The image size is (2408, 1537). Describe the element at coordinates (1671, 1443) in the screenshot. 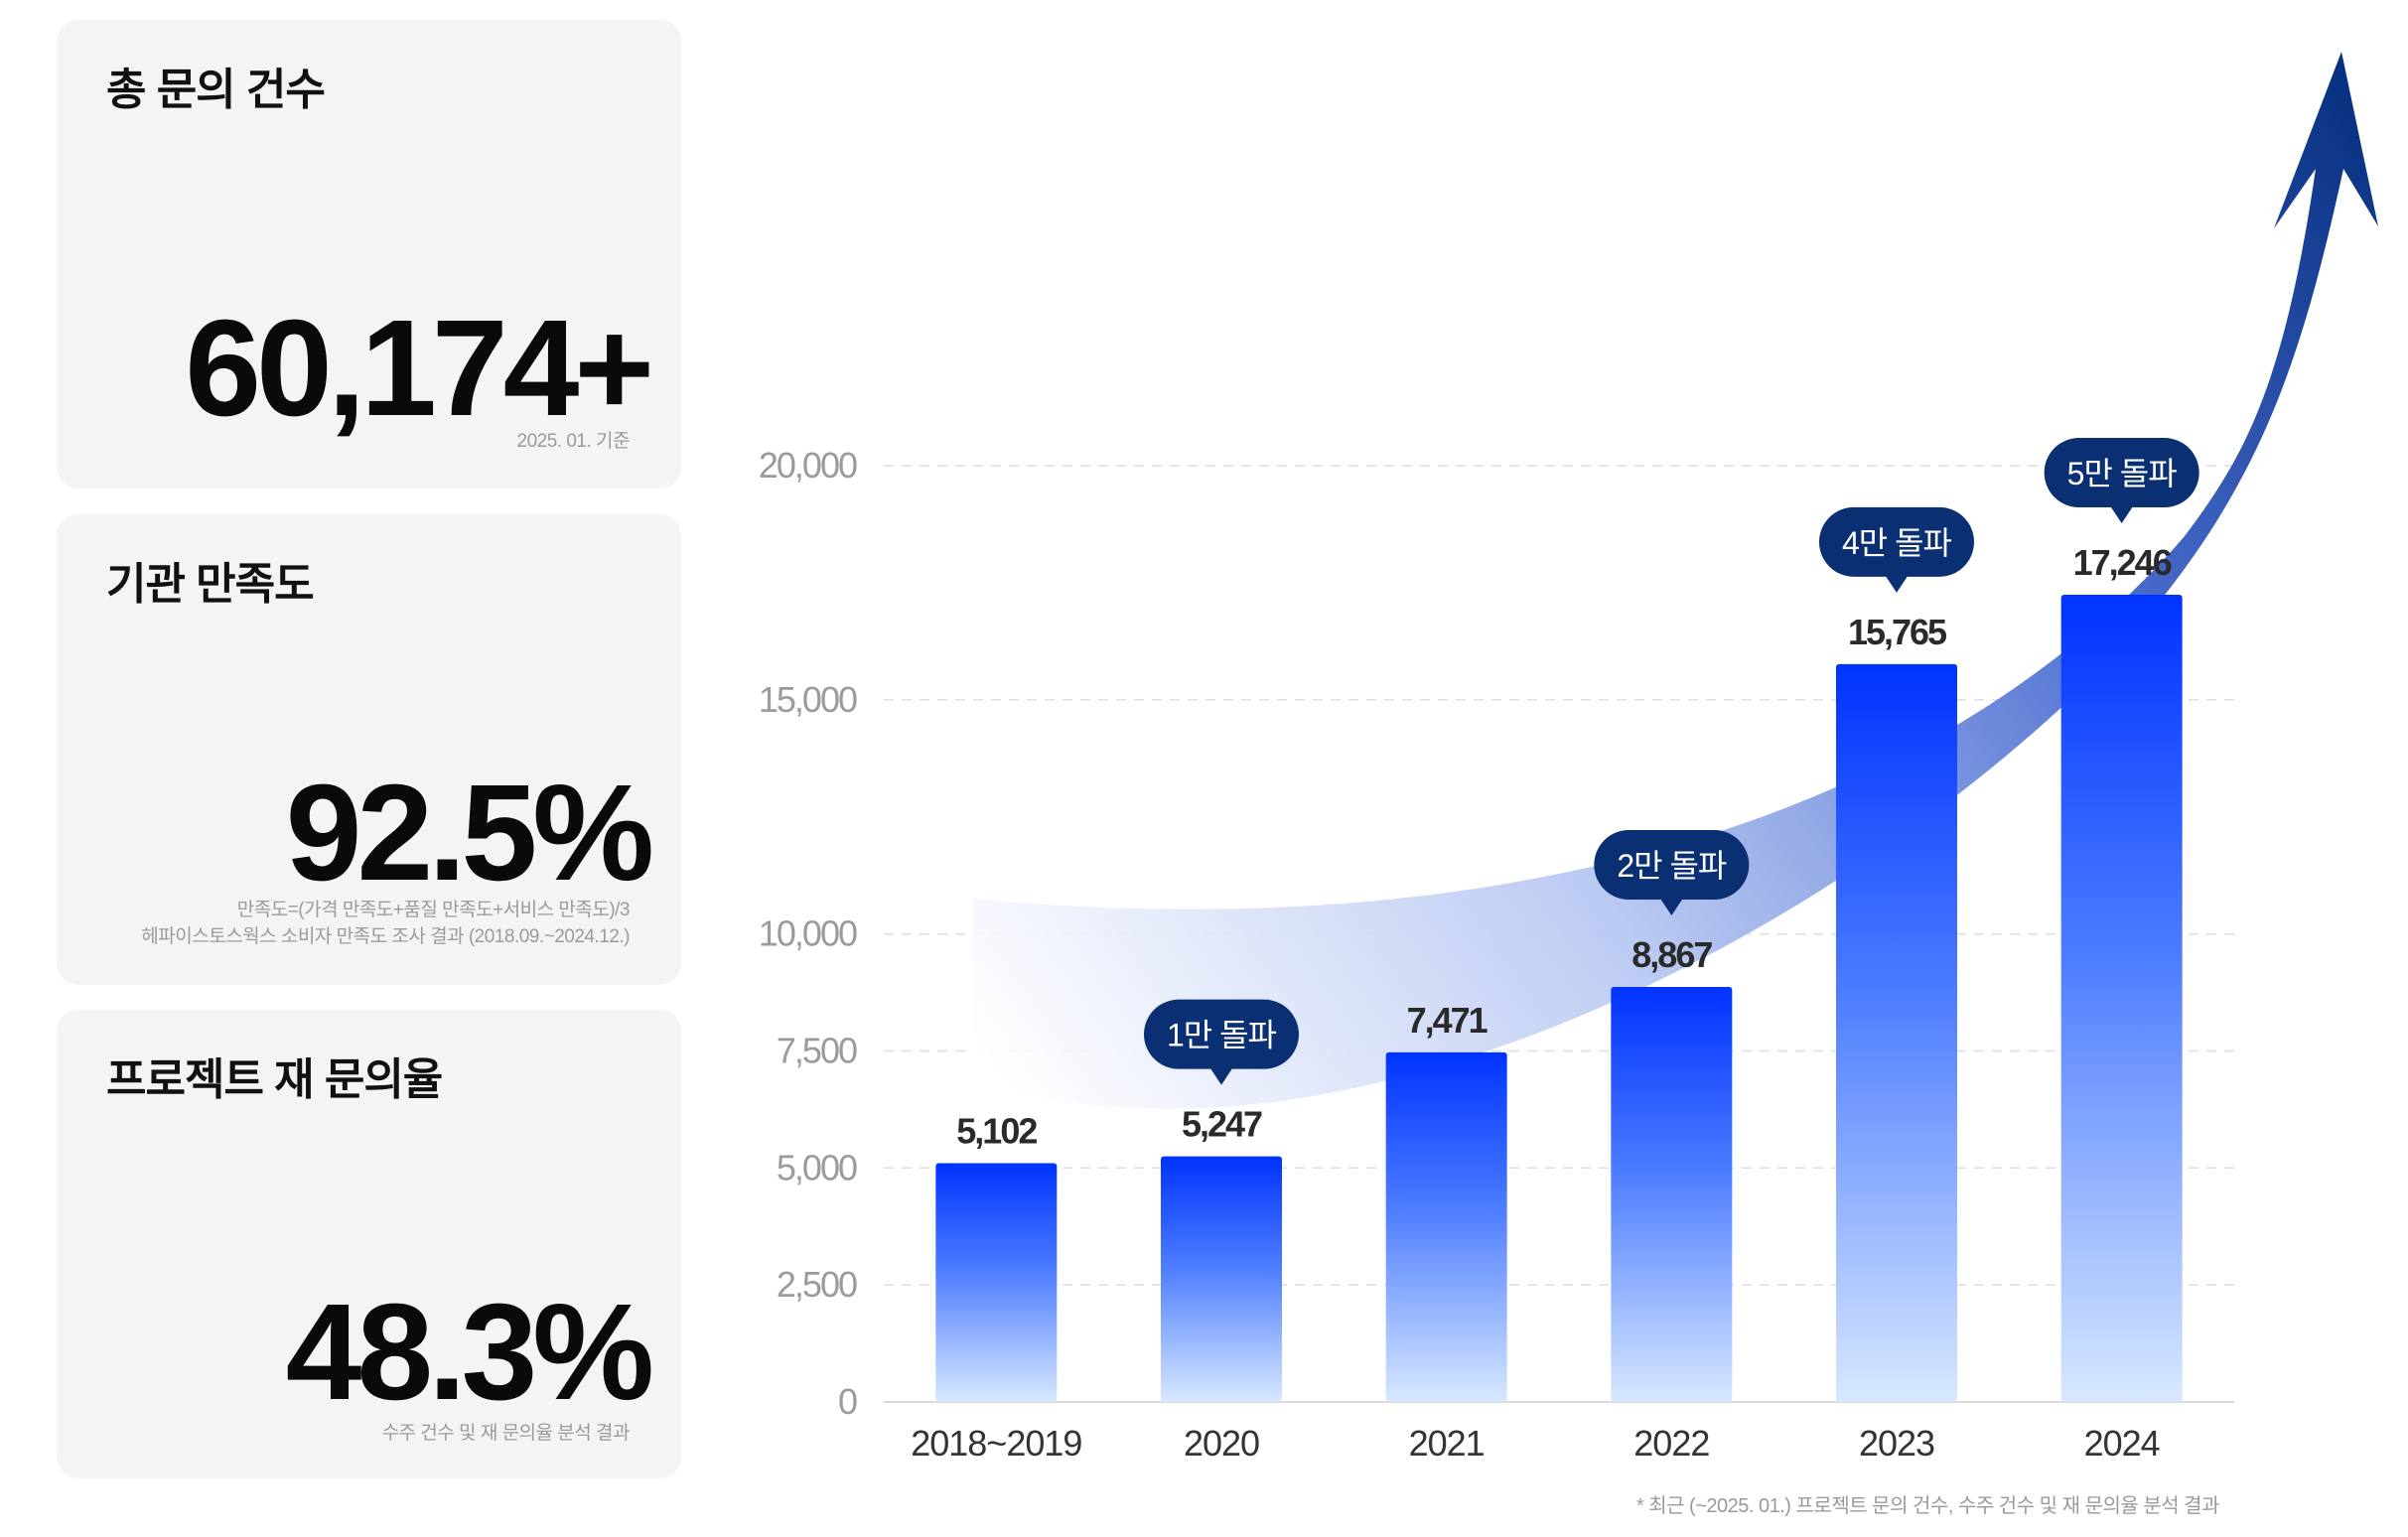

I see `x-tick-label: 2022` at that location.